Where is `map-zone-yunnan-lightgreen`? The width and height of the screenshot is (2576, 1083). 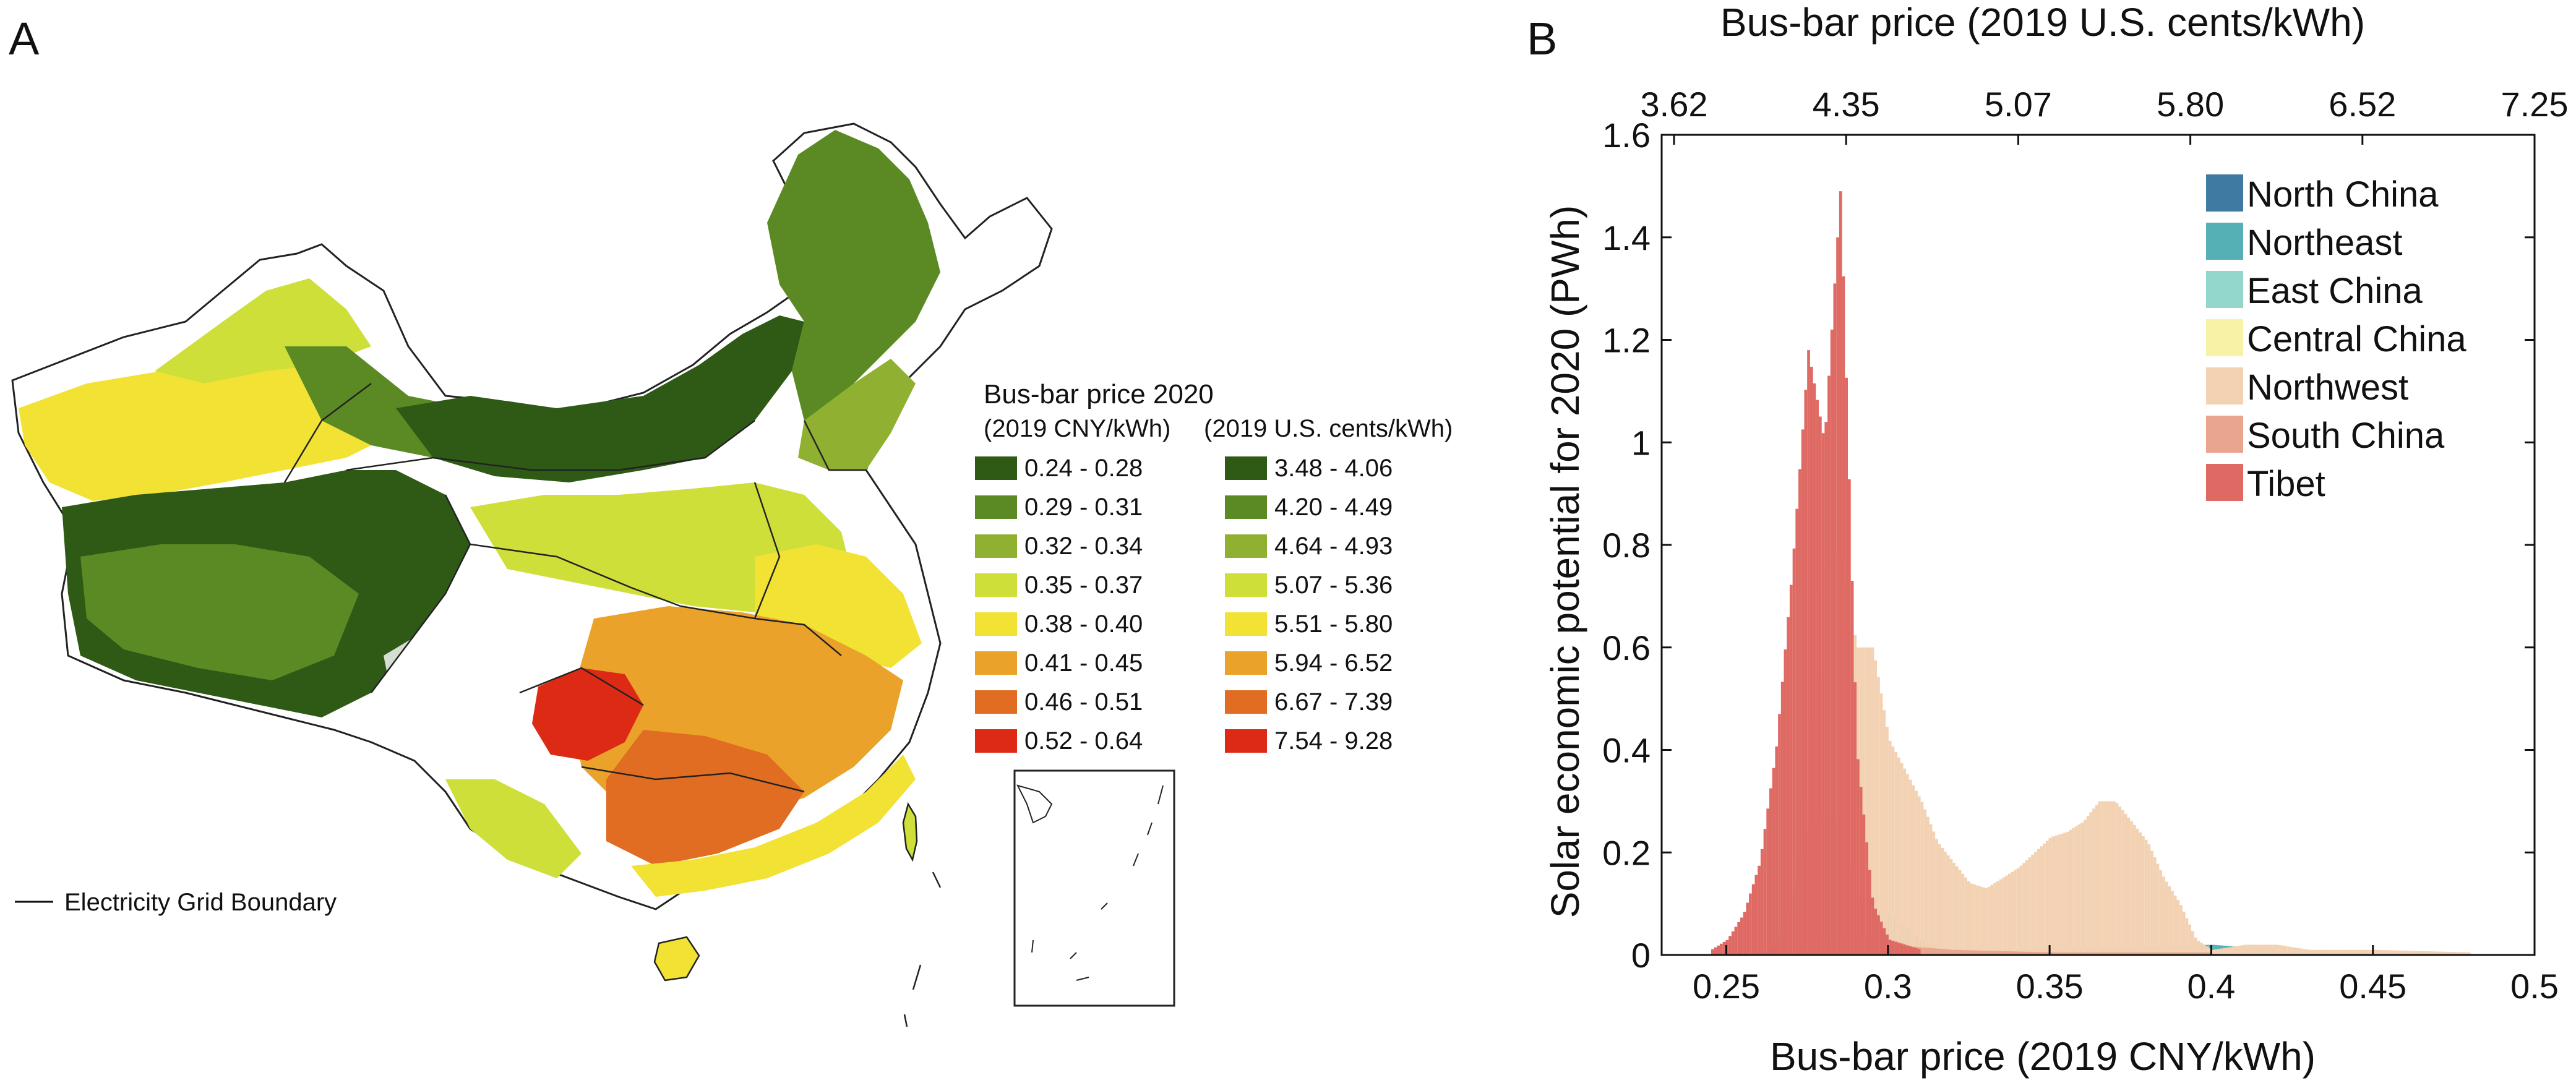 map-zone-yunnan-lightgreen is located at coordinates (513, 828).